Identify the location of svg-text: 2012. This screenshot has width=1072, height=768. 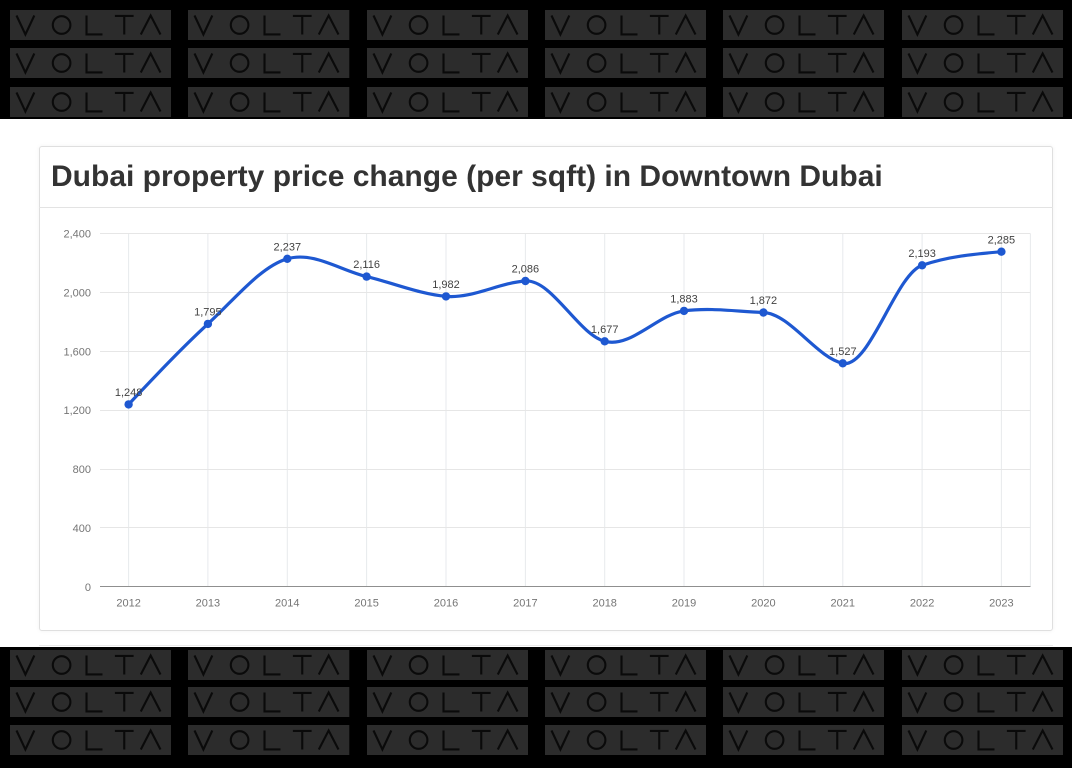
(128, 604).